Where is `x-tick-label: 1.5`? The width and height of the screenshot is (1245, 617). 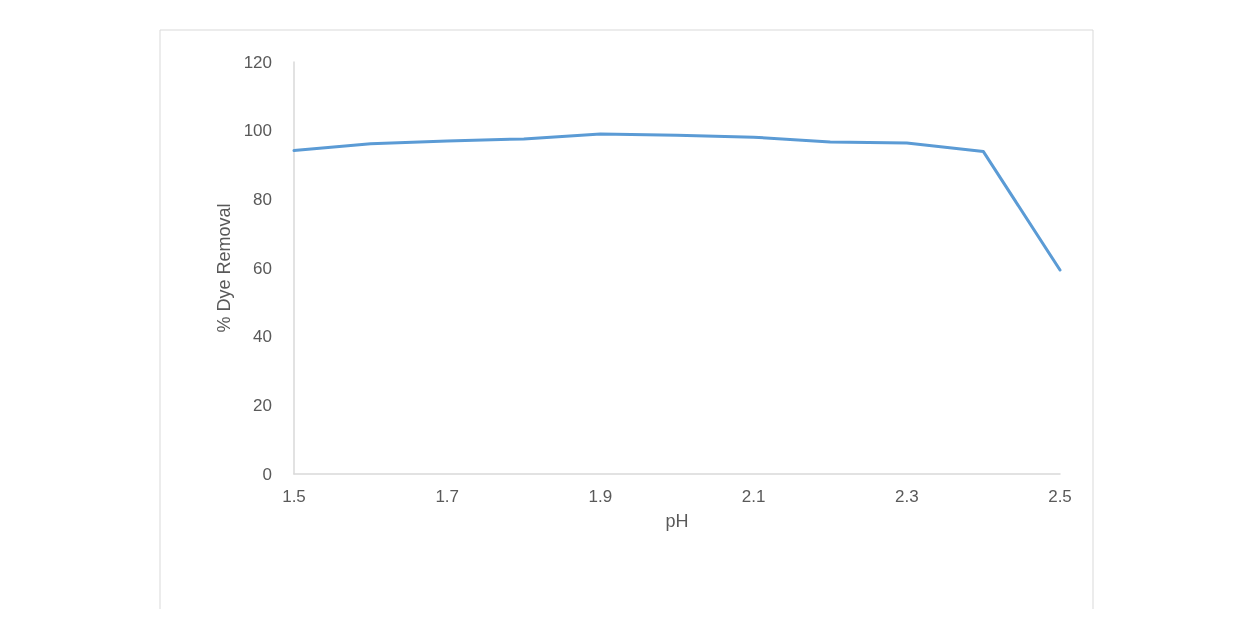
x-tick-label: 1.5 is located at coordinates (294, 496).